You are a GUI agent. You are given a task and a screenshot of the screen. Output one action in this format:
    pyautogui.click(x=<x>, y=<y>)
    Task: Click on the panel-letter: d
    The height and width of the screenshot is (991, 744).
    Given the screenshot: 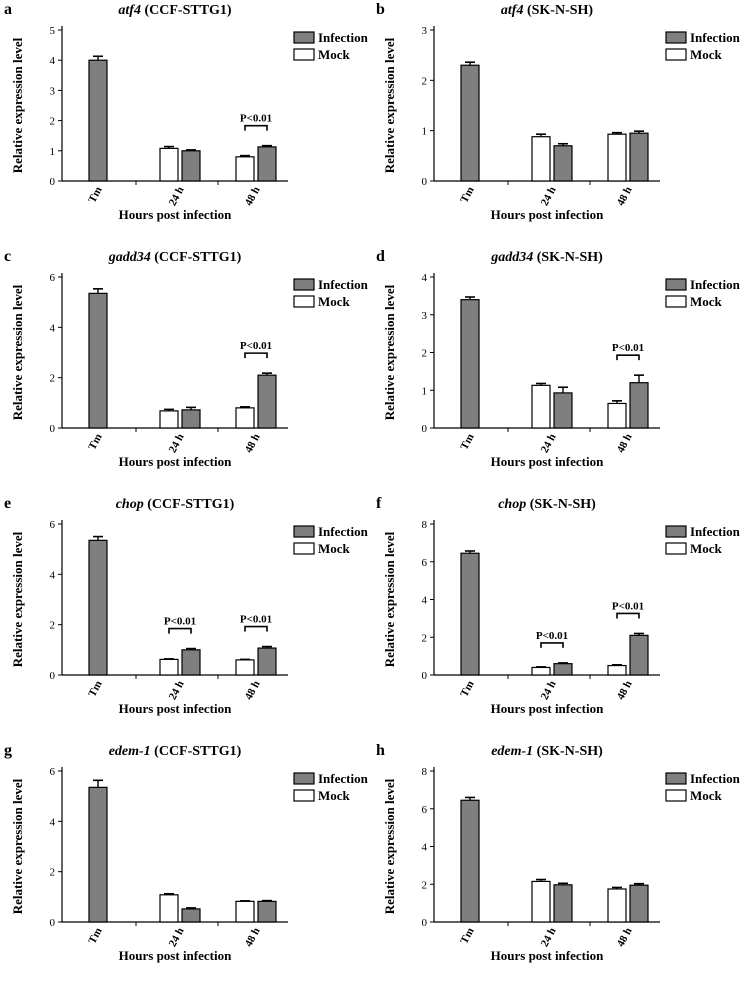 What is the action you would take?
    pyautogui.click(x=380, y=256)
    